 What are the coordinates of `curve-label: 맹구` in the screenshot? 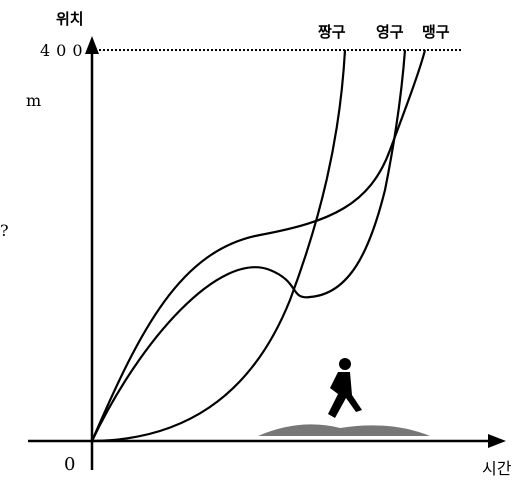 It's located at (436, 32).